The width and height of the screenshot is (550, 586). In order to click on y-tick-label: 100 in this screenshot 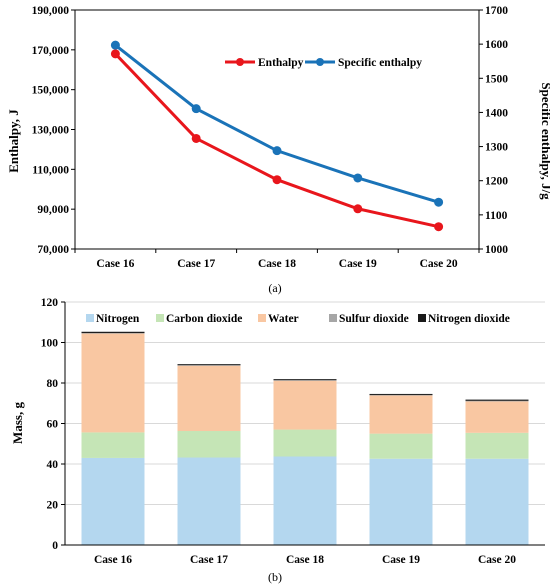, I will do `click(50, 344)`.